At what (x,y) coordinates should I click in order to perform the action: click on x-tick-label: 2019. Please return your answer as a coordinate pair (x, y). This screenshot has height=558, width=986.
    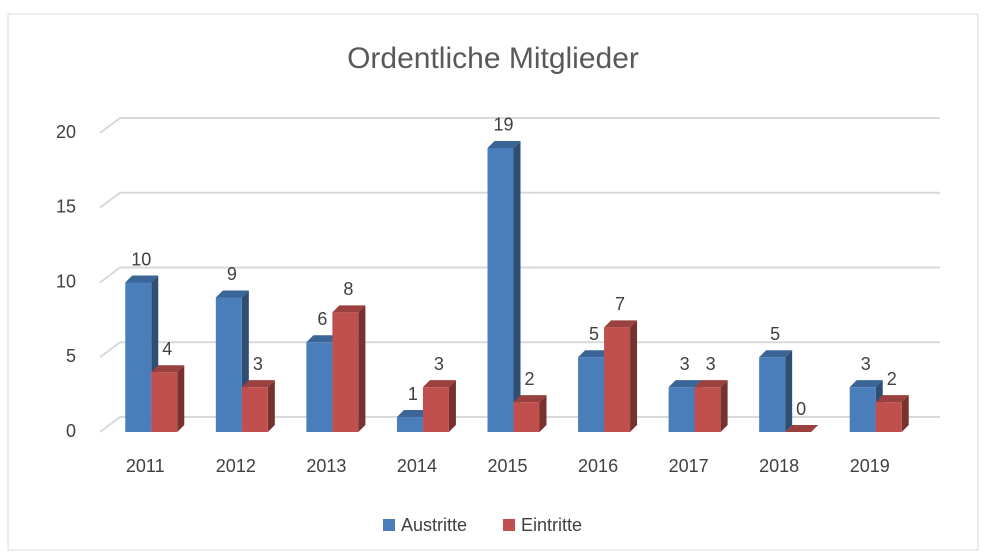
    Looking at the image, I should click on (870, 466).